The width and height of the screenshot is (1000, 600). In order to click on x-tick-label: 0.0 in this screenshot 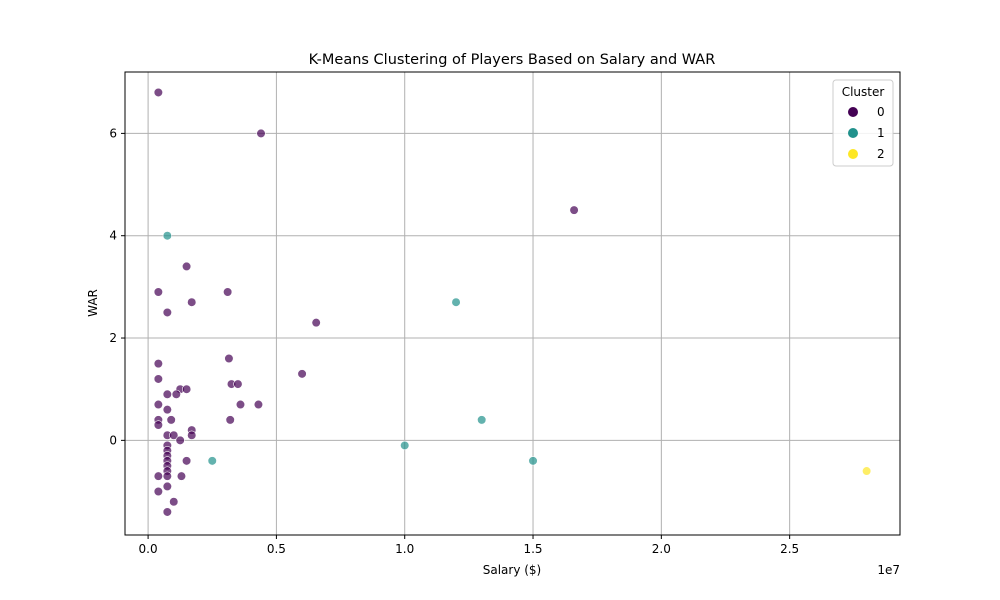, I will do `click(148, 549)`.